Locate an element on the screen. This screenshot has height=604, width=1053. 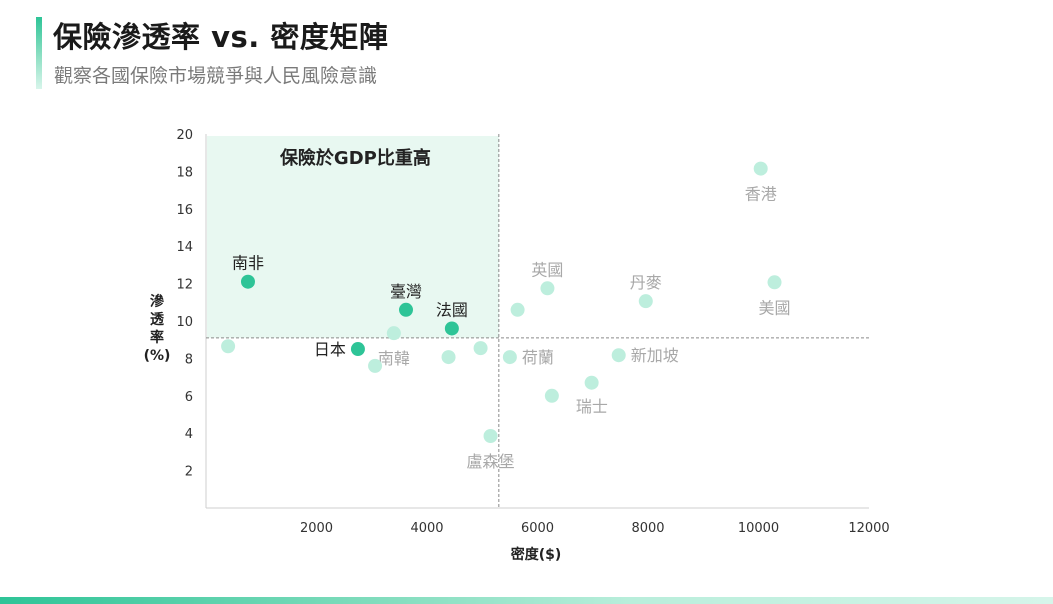
point-label: 日本 is located at coordinates (330, 349).